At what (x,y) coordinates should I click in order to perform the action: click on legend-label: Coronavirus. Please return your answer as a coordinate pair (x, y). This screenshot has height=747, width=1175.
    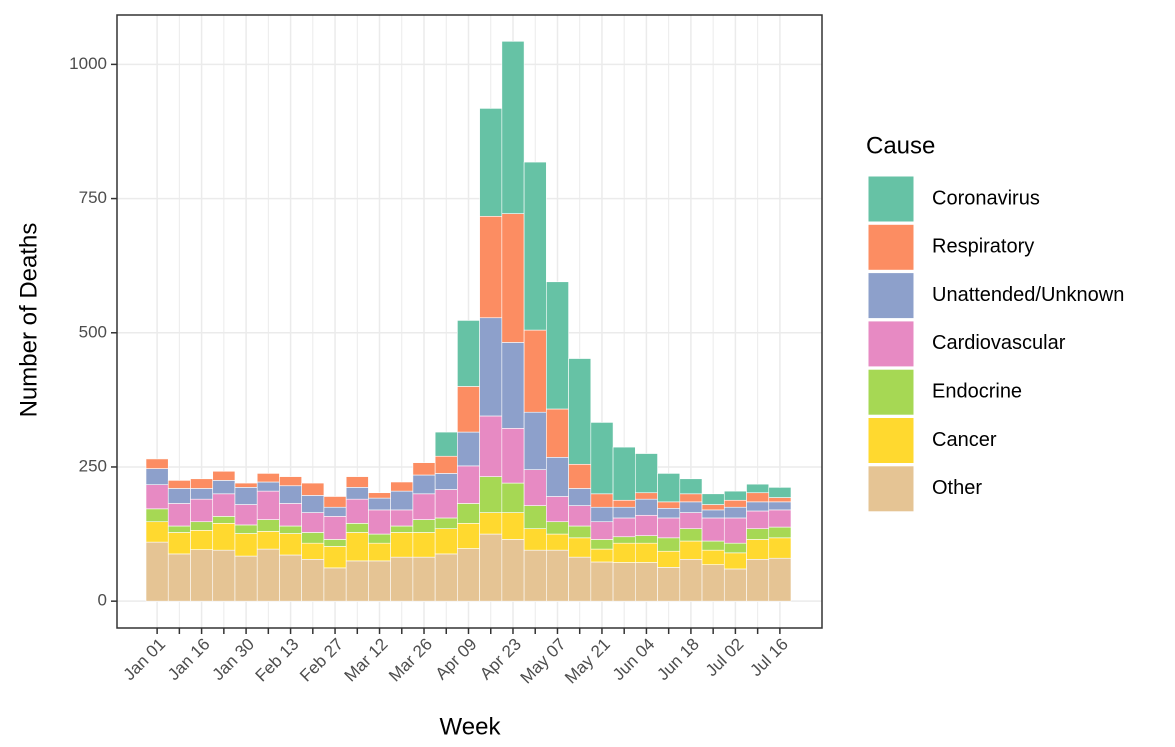
    Looking at the image, I should click on (986, 198).